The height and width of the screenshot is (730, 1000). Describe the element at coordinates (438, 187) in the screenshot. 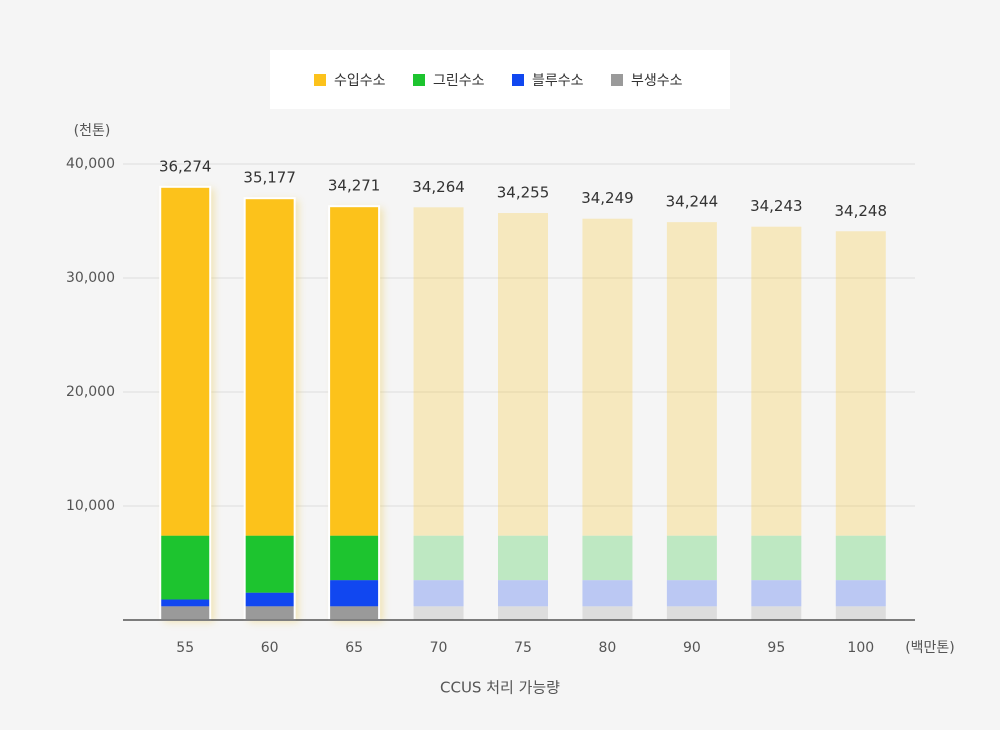

I see `total-label: 34,264` at that location.